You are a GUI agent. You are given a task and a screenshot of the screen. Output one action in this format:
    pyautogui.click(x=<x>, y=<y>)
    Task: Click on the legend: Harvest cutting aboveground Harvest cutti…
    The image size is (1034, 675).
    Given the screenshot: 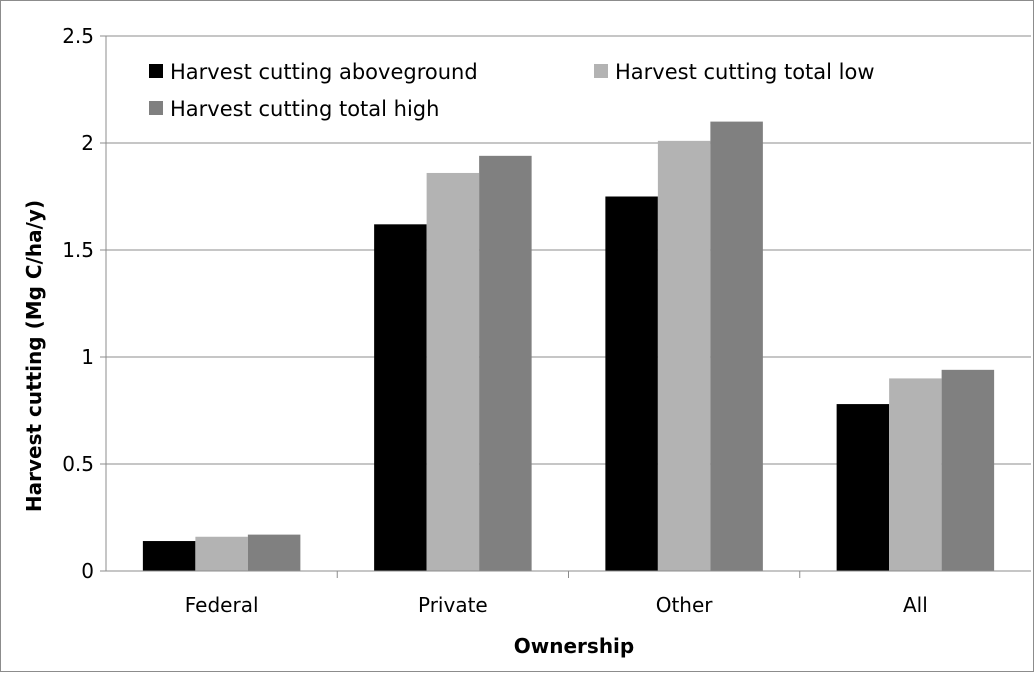 What is the action you would take?
    pyautogui.click(x=512, y=90)
    